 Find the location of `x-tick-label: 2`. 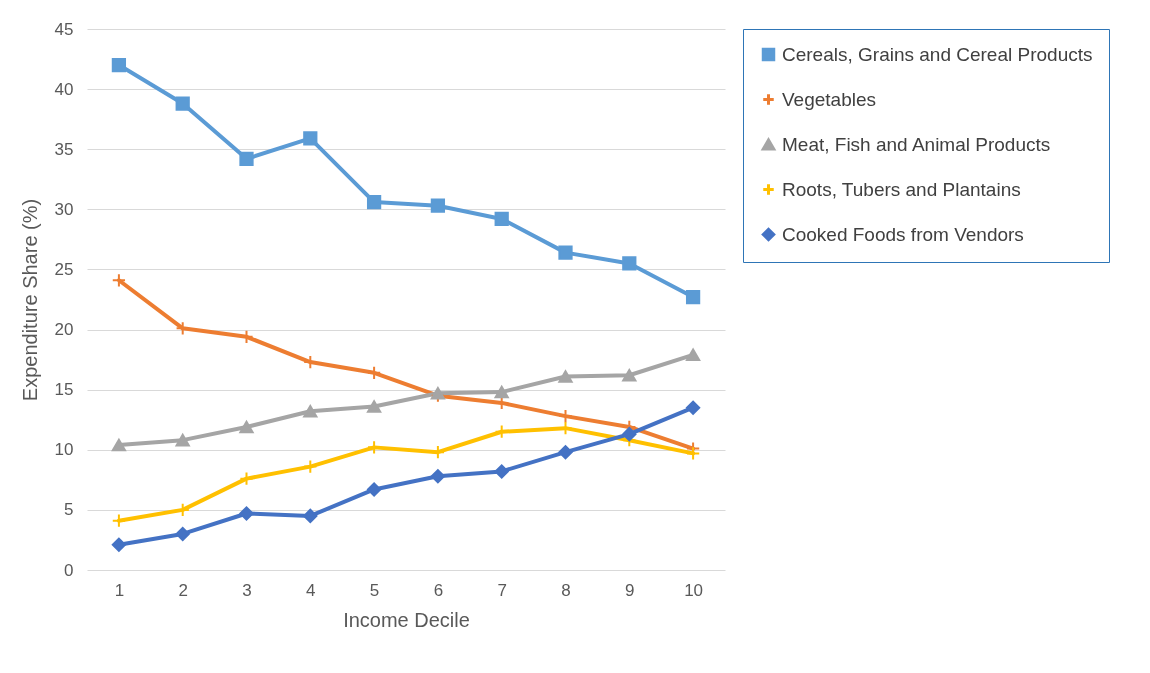

x-tick-label: 2 is located at coordinates (183, 590).